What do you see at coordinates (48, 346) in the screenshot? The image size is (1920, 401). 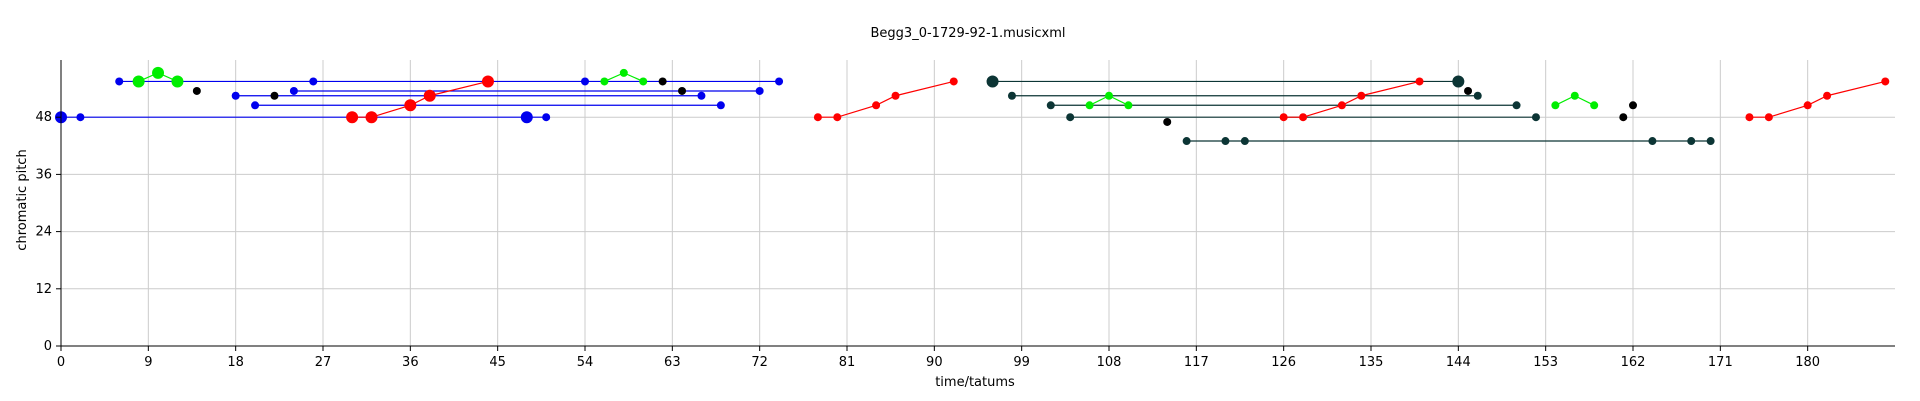 I see `y-tick-label: 0` at bounding box center [48, 346].